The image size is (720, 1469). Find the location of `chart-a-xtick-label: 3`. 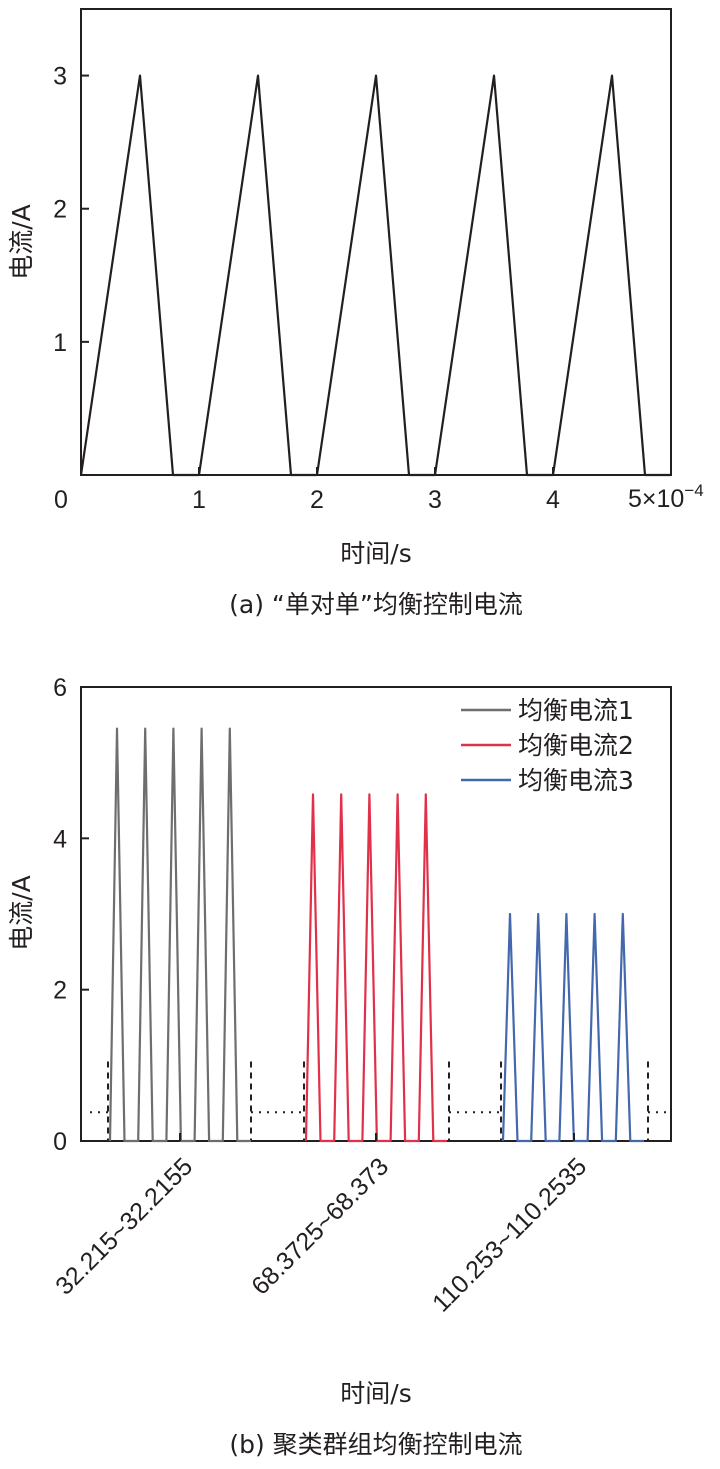

chart-a-xtick-label: 3 is located at coordinates (435, 500).